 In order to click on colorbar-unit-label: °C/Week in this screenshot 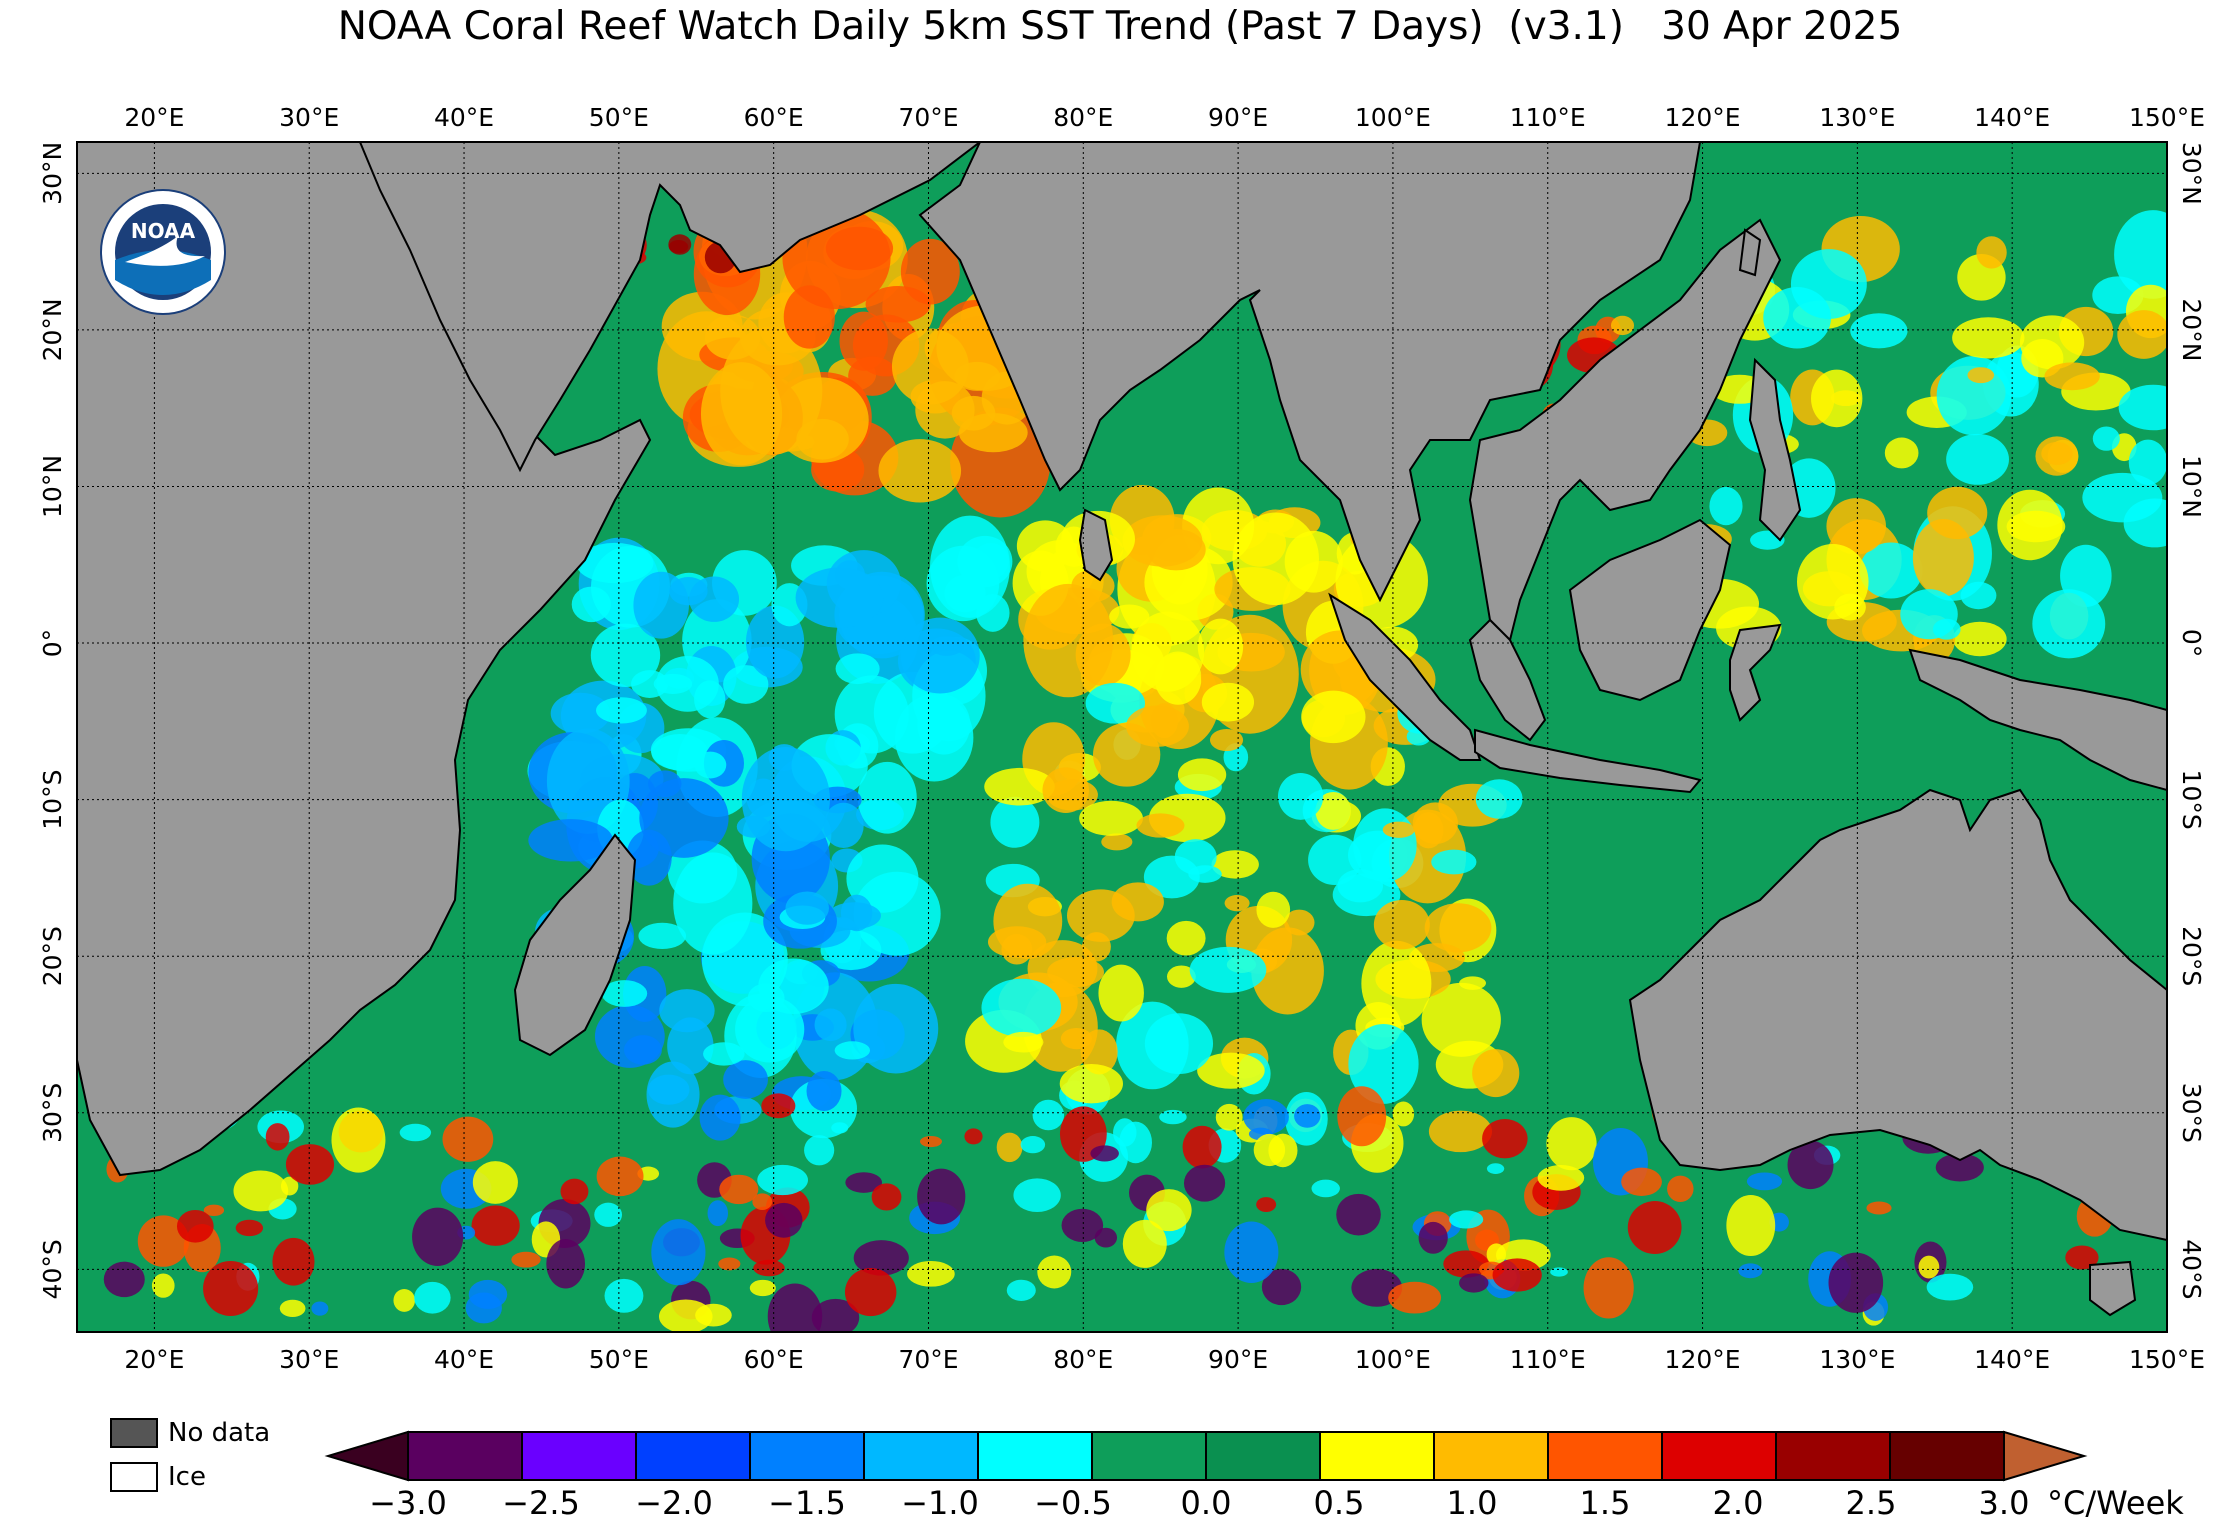, I will do `click(2115, 1503)`.